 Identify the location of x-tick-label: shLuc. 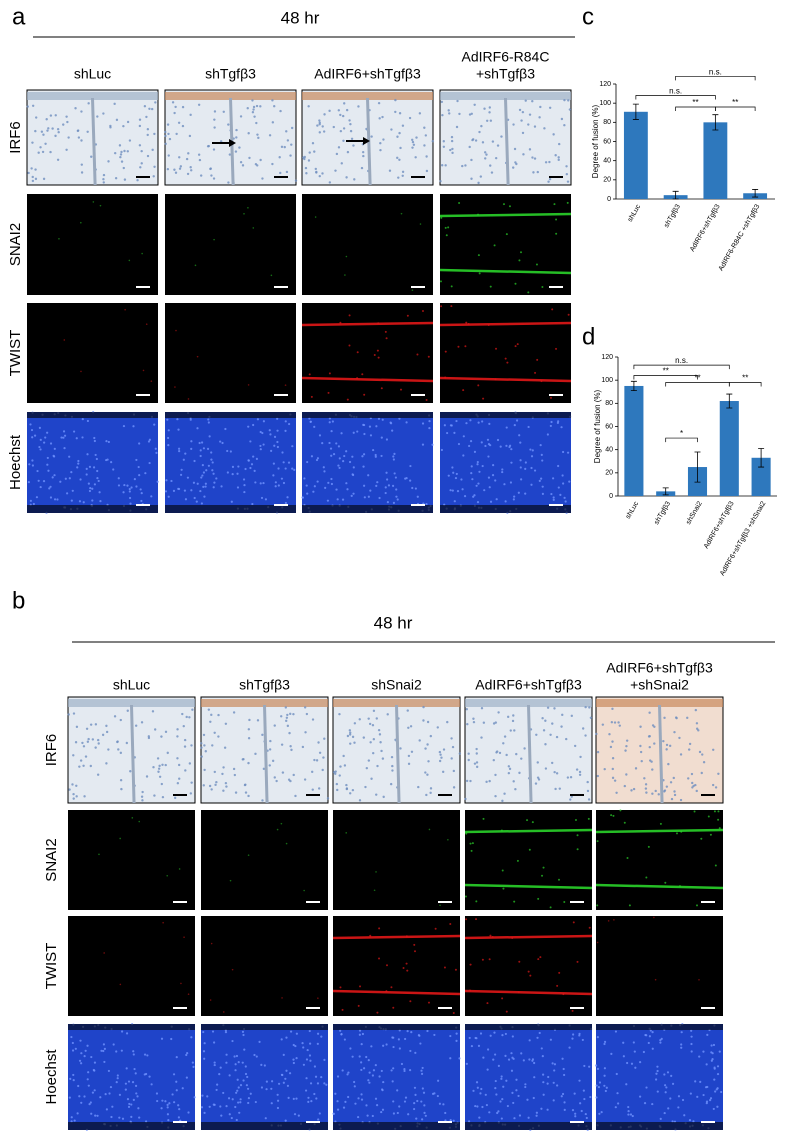
(633, 510).